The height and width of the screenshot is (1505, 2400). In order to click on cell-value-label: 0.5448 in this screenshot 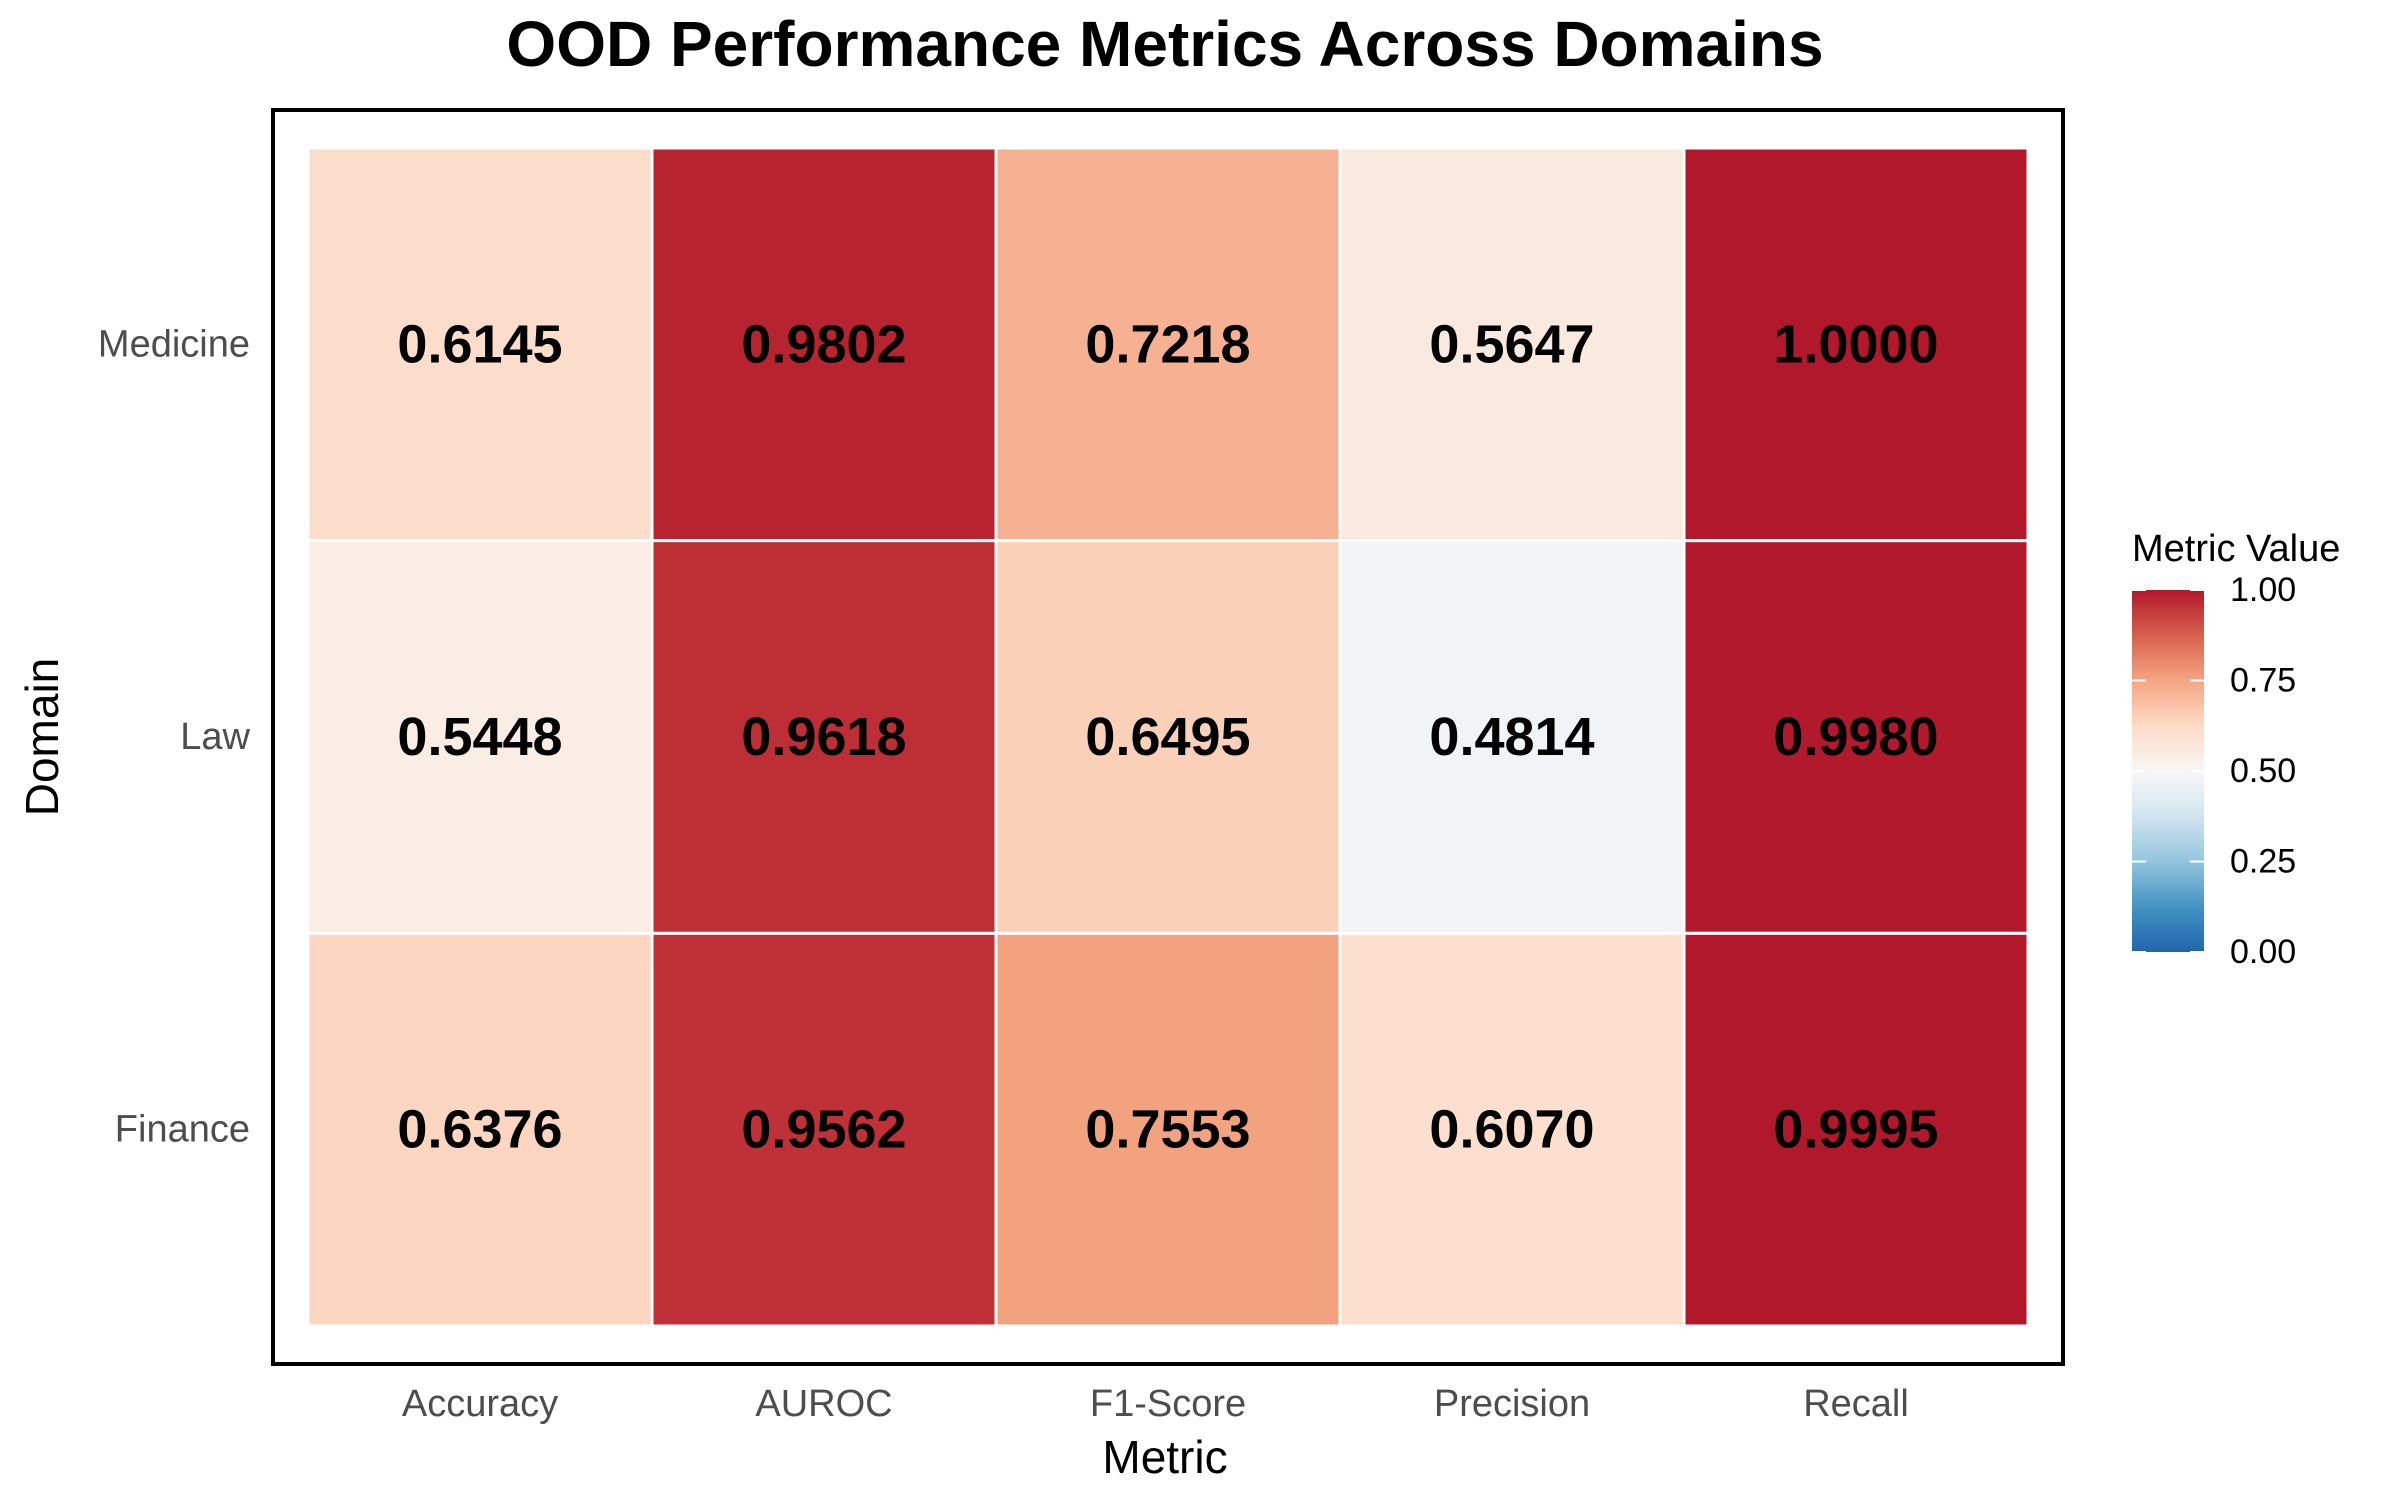, I will do `click(479, 737)`.